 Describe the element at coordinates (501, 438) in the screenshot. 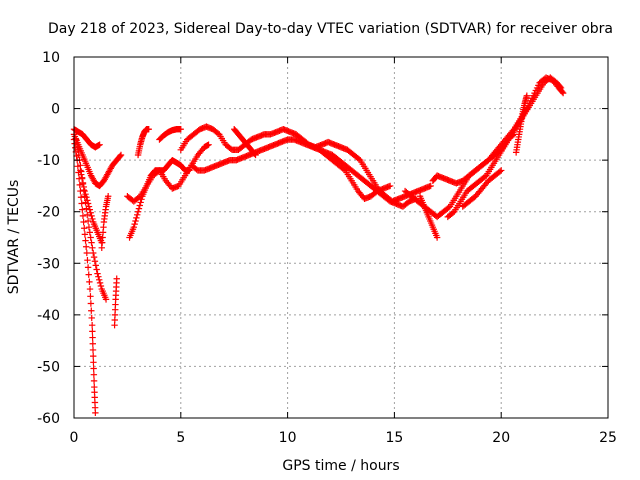

I see `x-tick-label: 20` at that location.